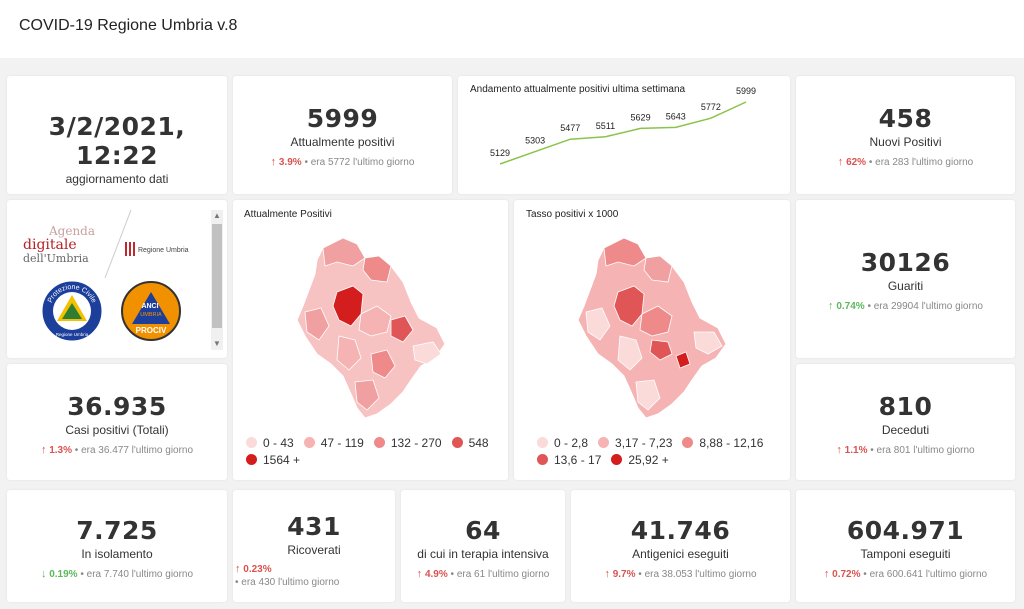 This screenshot has width=1024, height=609. I want to click on positivi-pct: 3.9%, so click(290, 162).